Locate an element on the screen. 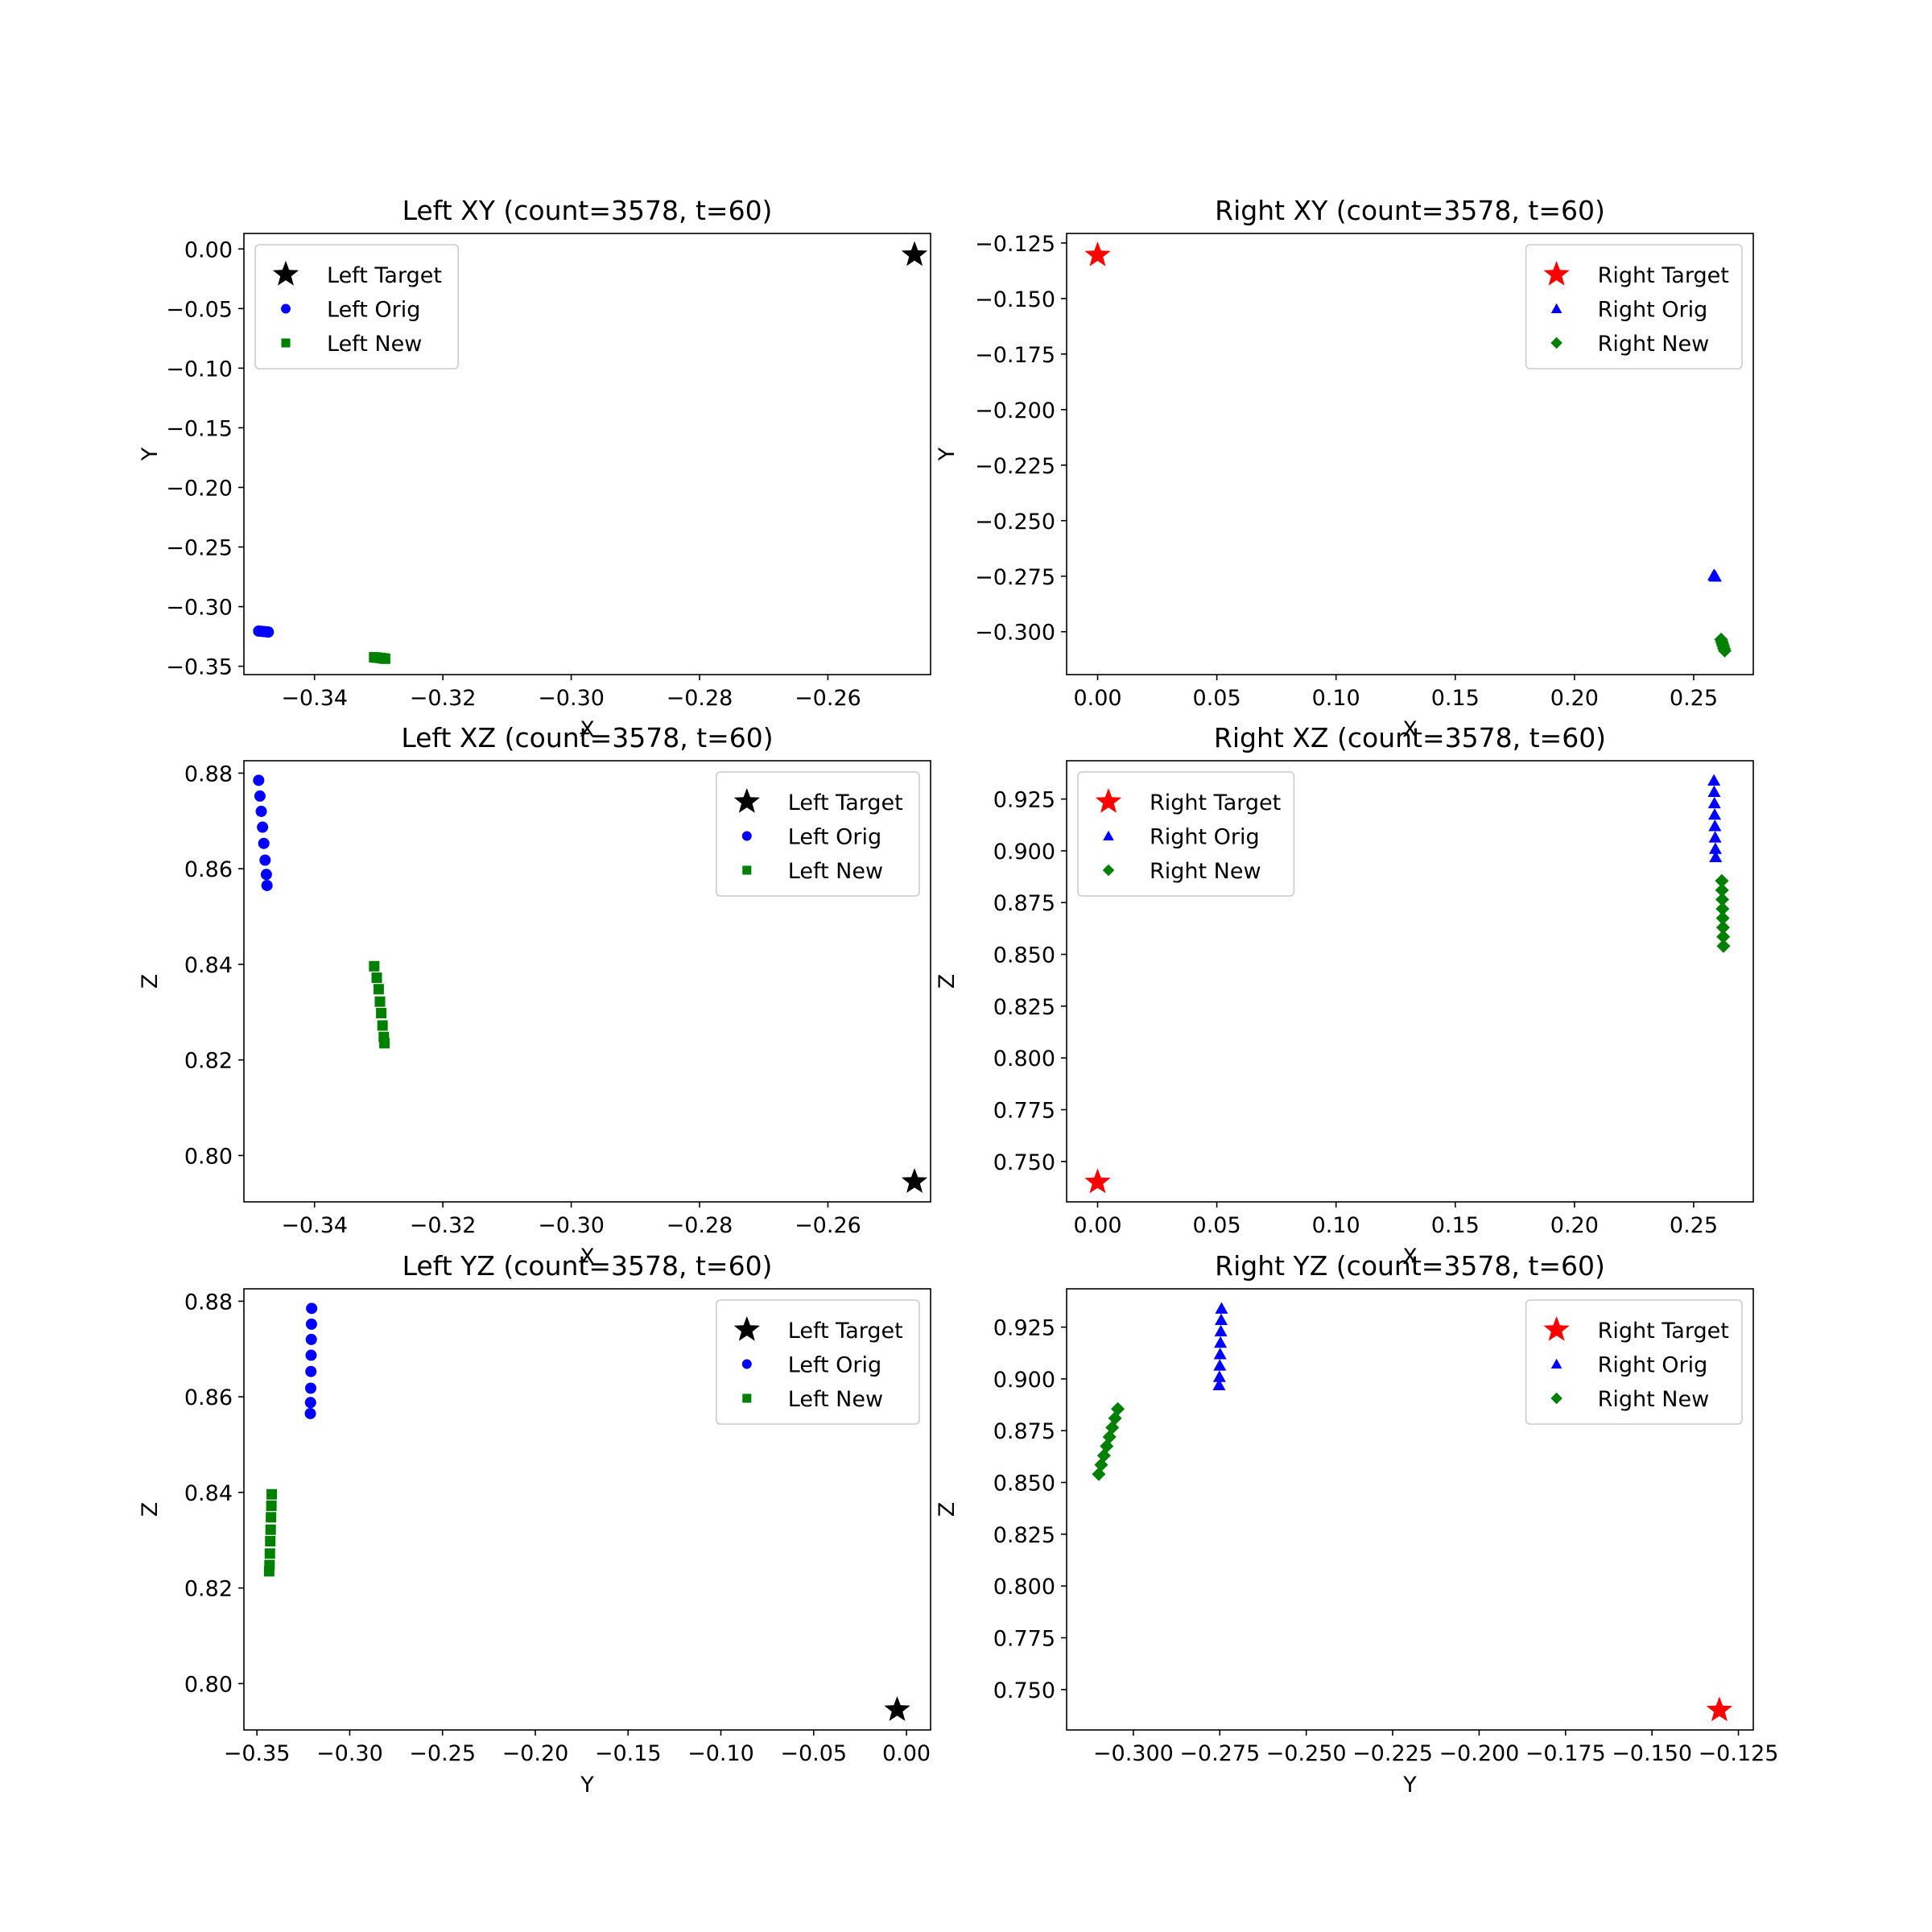 Image resolution: width=1932 pixels, height=1932 pixels. y-tick-label: 0.900 is located at coordinates (1024, 1380).